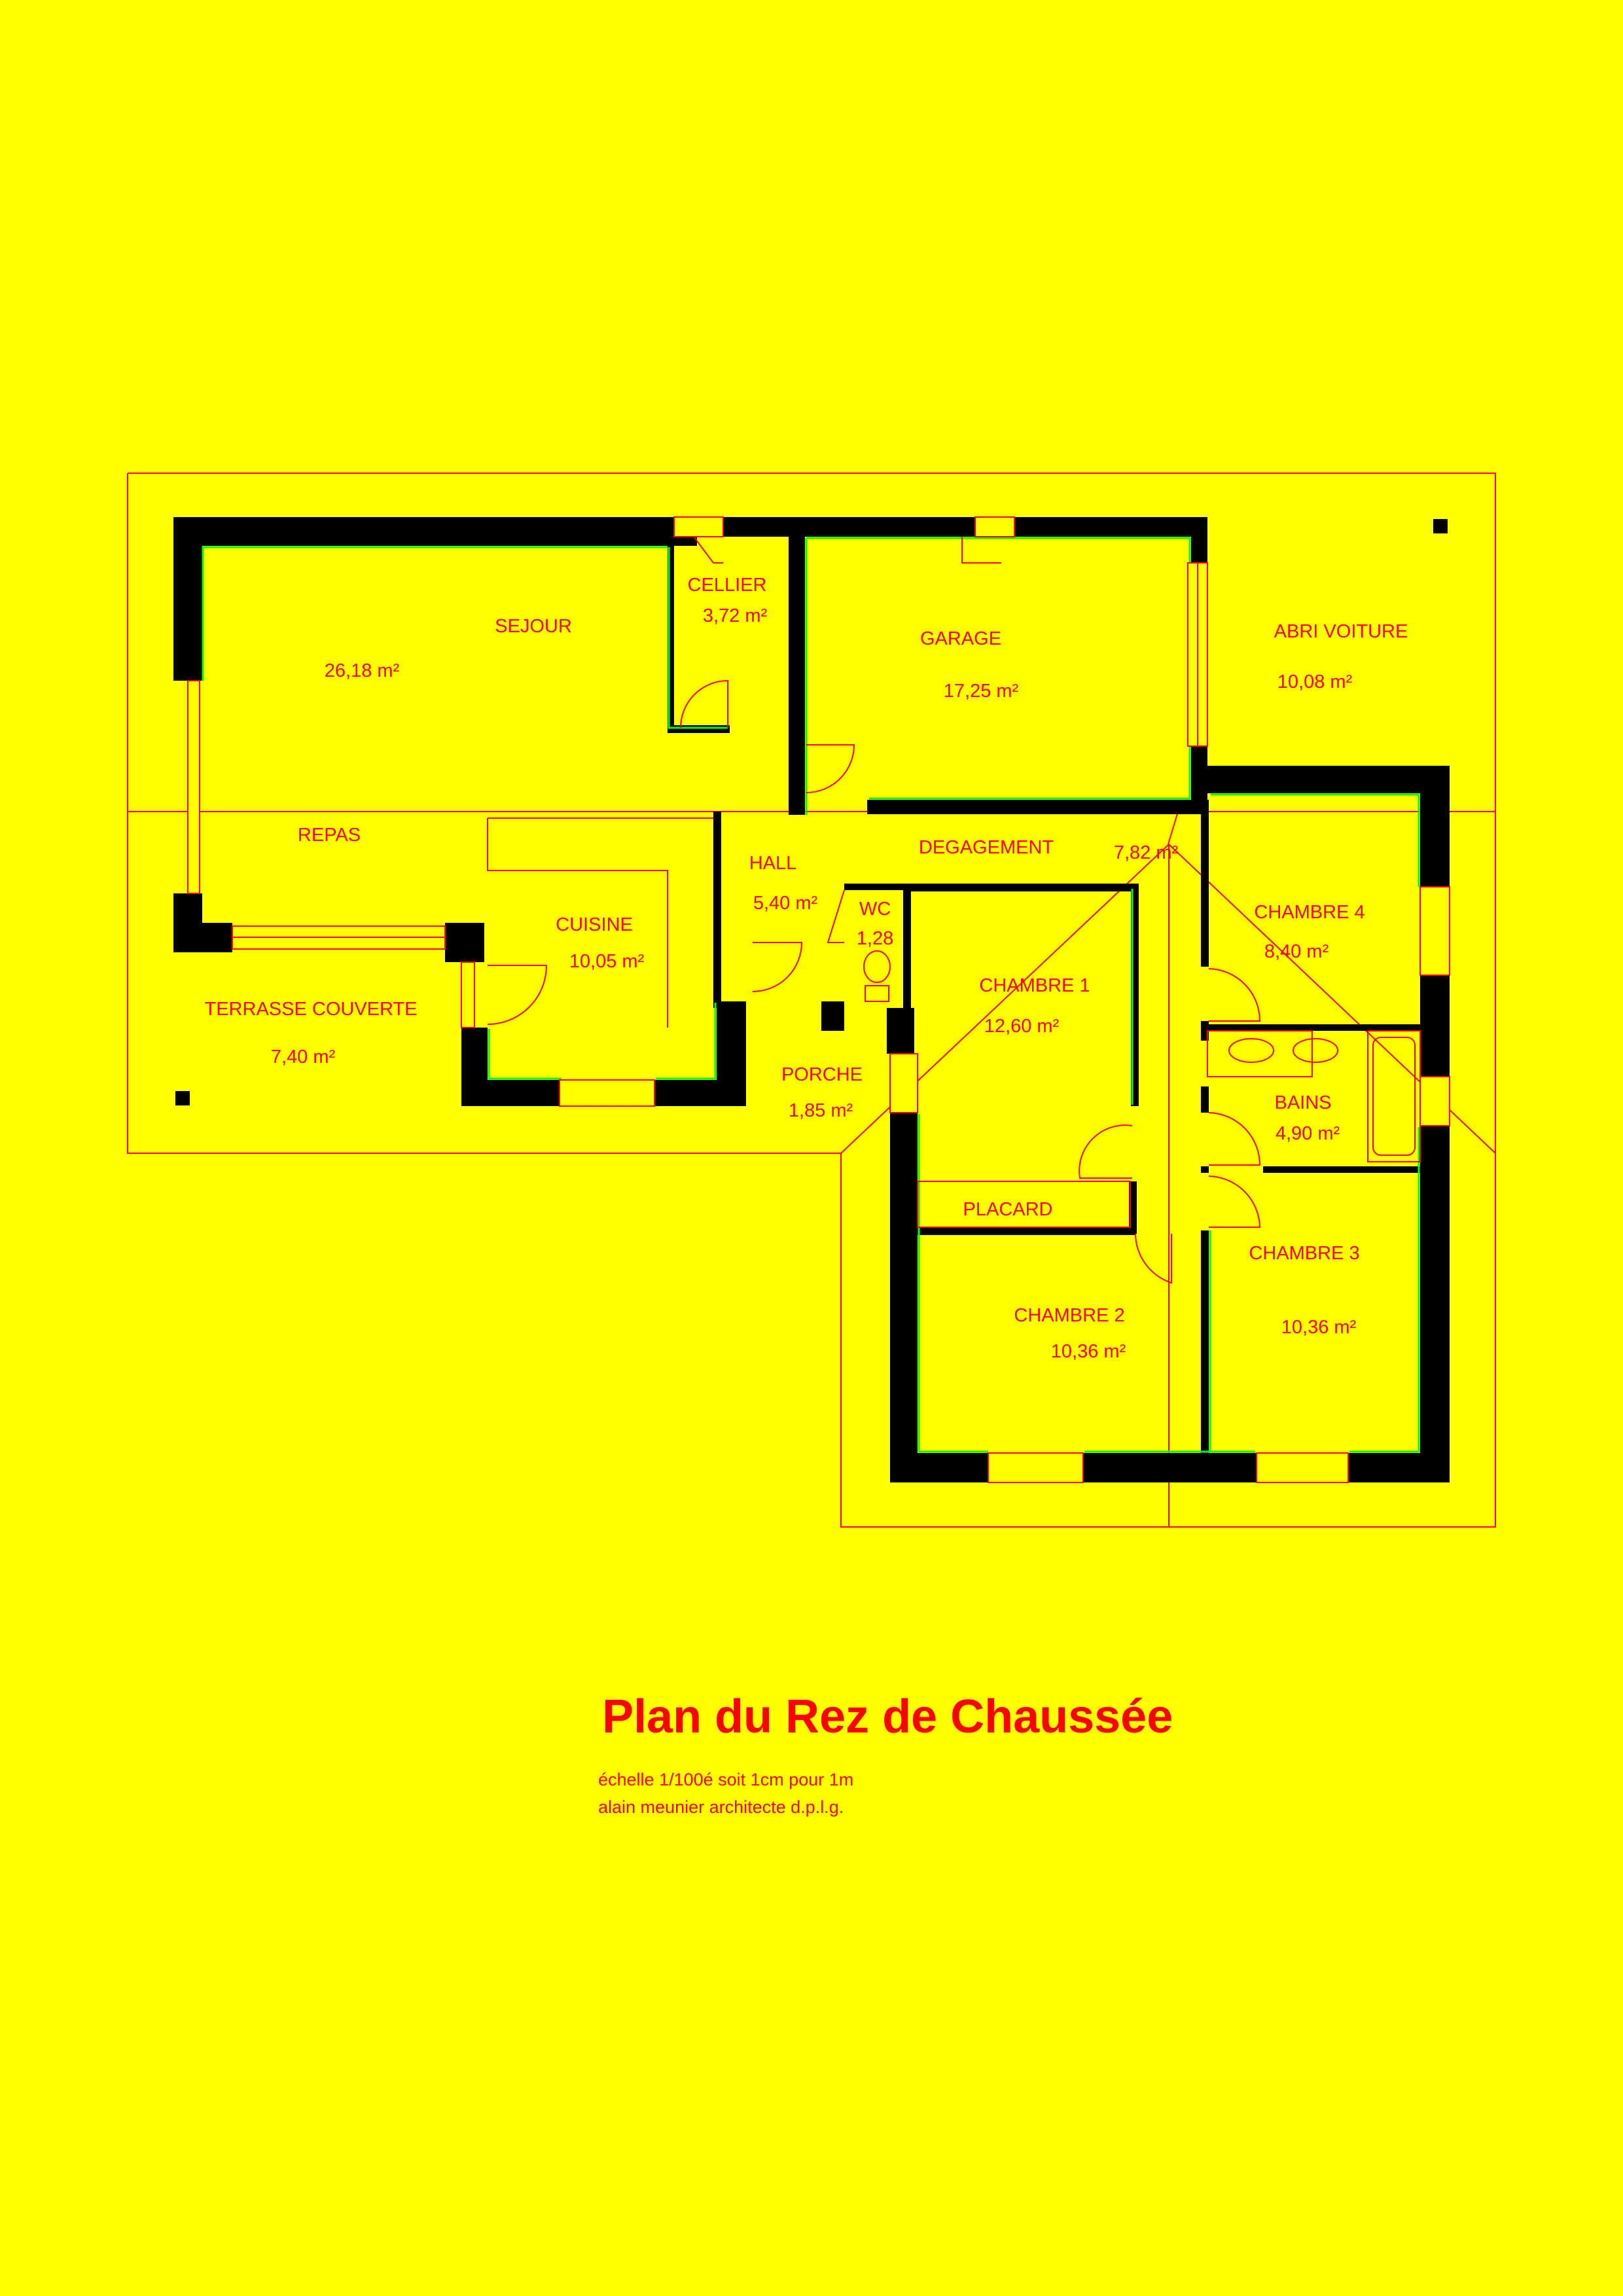 This screenshot has height=2296, width=1623. Describe the element at coordinates (960, 638) in the screenshot. I see `label-garage: GARAGE` at that location.